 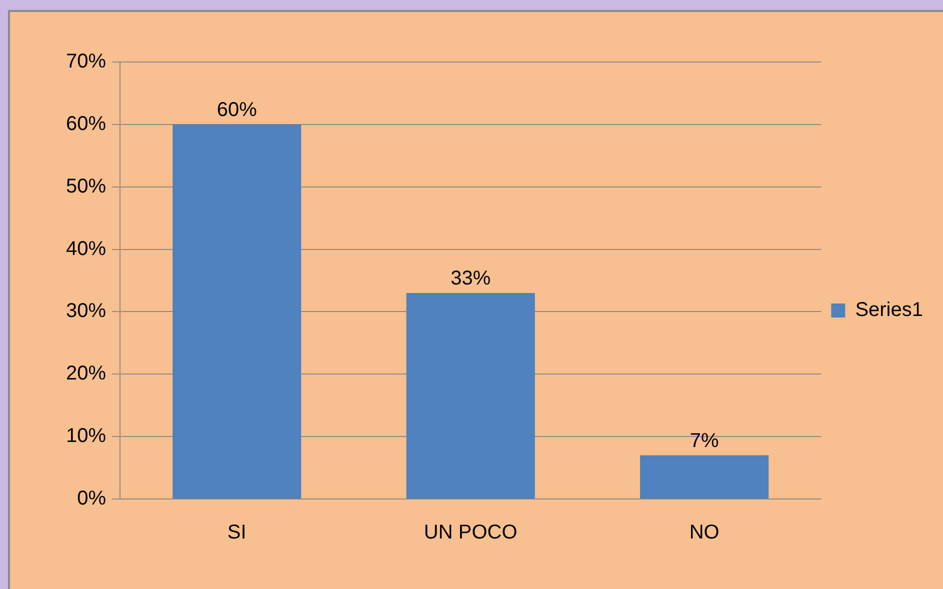 What do you see at coordinates (470, 279) in the screenshot?
I see `data-label: 33%` at bounding box center [470, 279].